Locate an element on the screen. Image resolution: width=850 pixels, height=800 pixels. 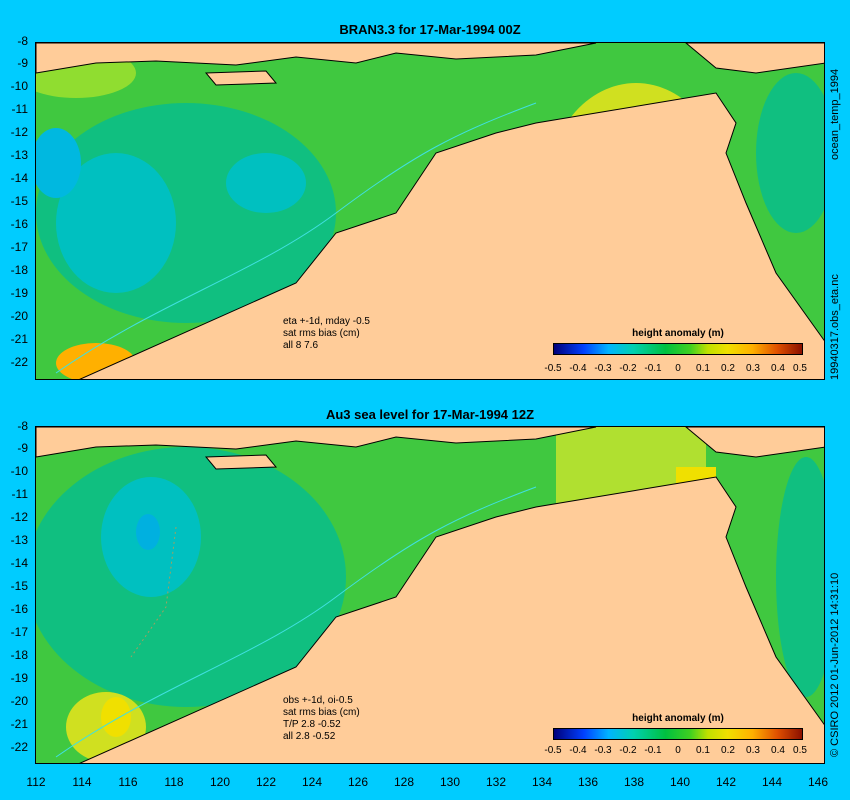
bottom-colorbar-title: height anomaly (m) is located at coordinates (678, 718).